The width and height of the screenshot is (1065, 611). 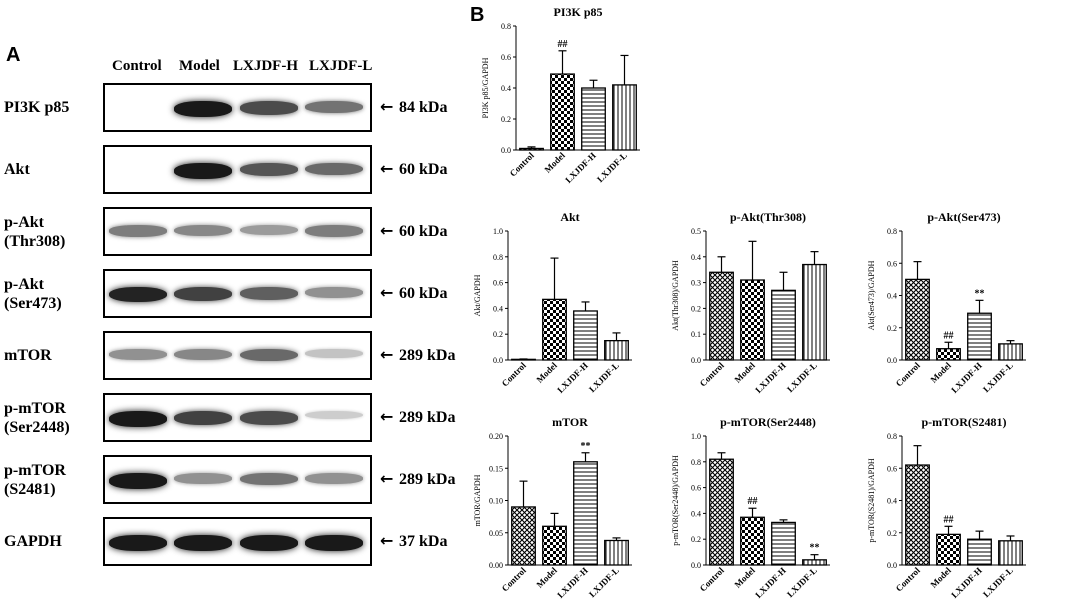 I want to click on y-axis-label: Akt/GAPDH, so click(x=477, y=295).